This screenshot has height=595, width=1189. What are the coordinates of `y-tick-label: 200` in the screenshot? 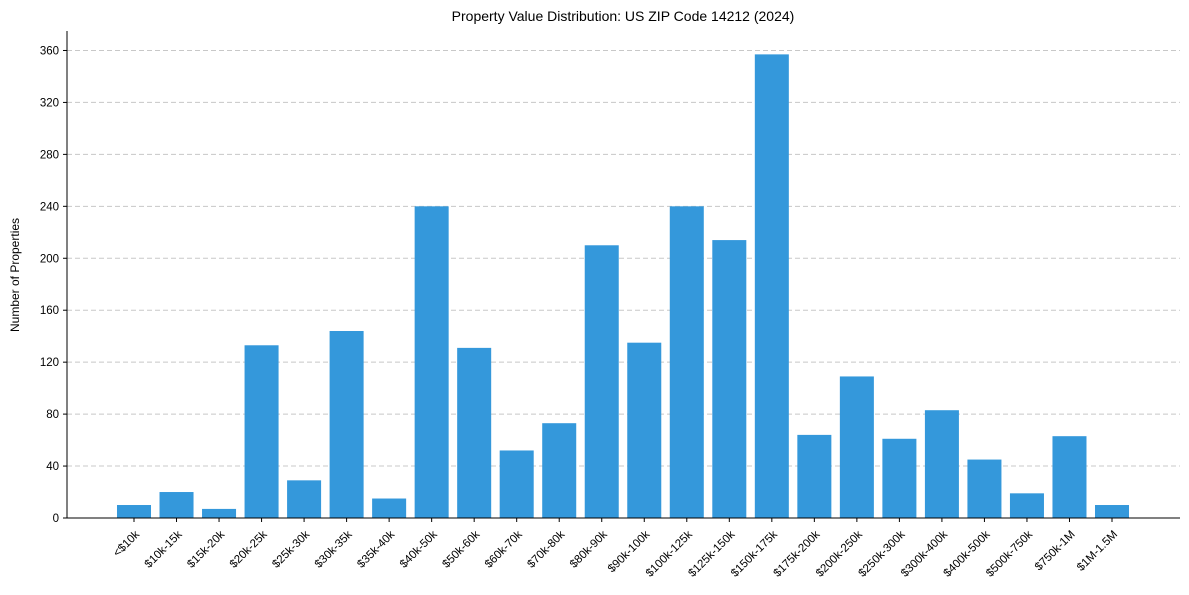 It's located at (49, 259).